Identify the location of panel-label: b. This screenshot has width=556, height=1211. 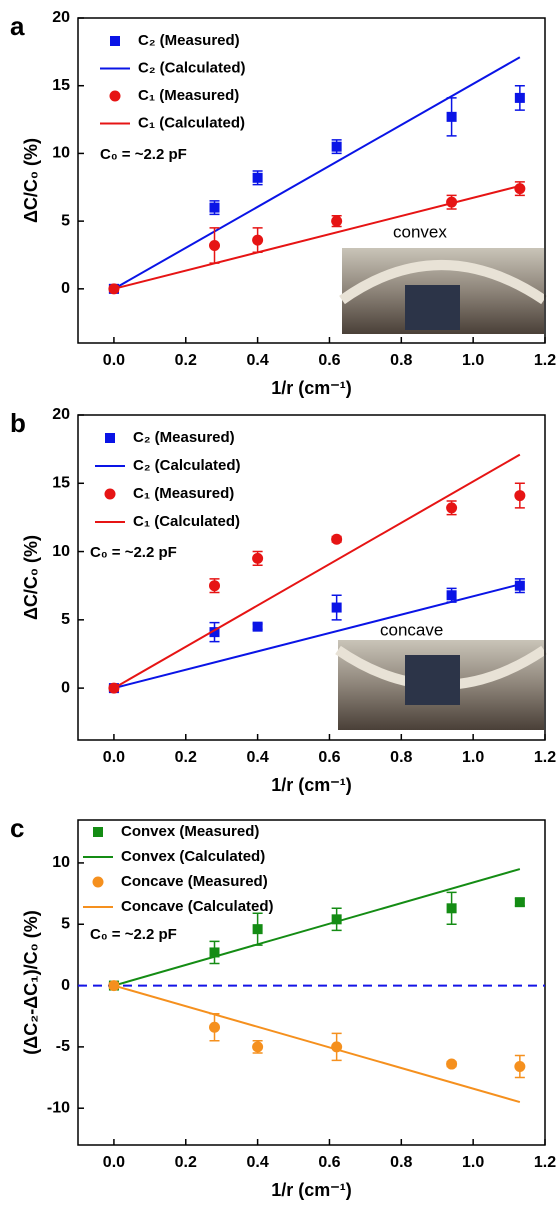
(18, 423).